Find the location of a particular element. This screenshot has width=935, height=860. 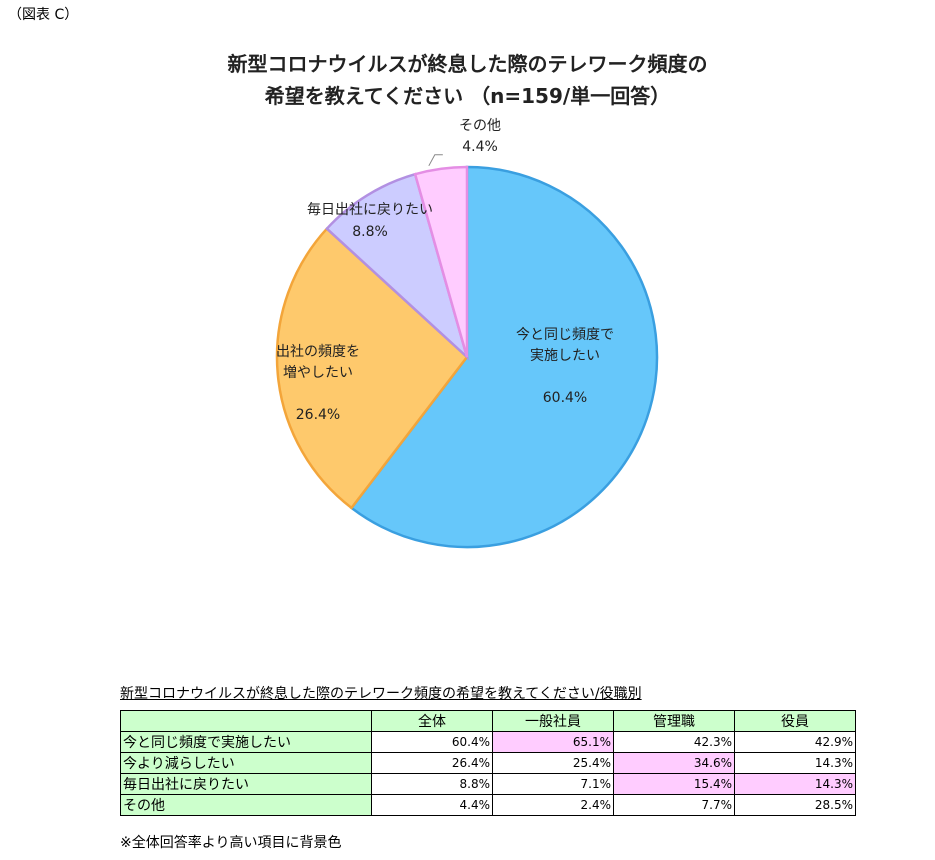

column-header: 役員 is located at coordinates (795, 721).